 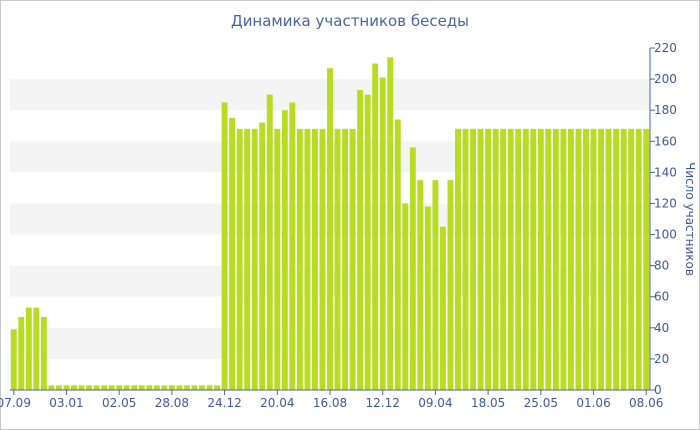 What do you see at coordinates (663, 219) in the screenshot?
I see `y-axis-ticks: 0 20 40 60 80 100 120 140 160 180 200 220` at bounding box center [663, 219].